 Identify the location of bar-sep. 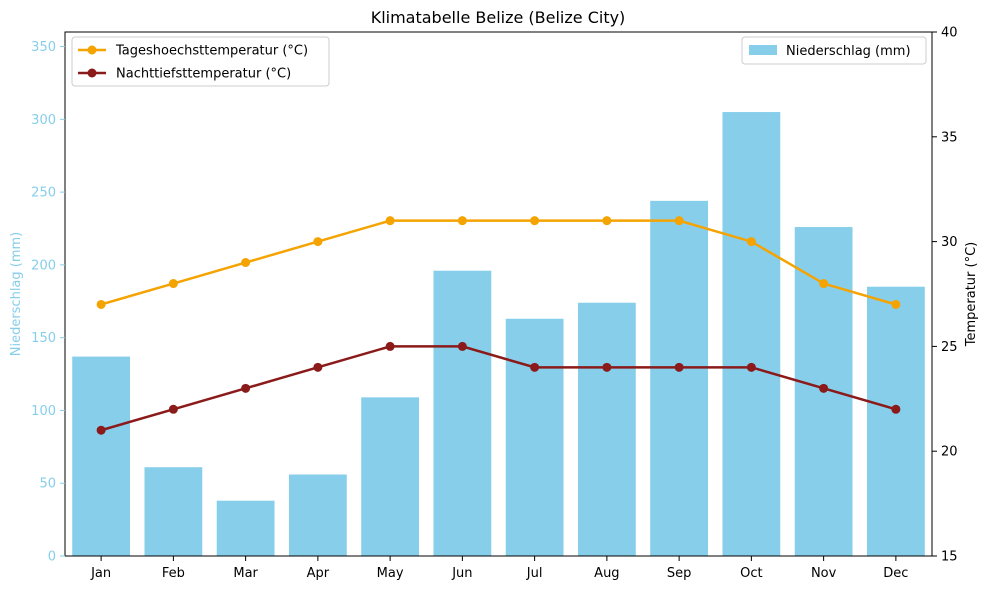
(679, 378).